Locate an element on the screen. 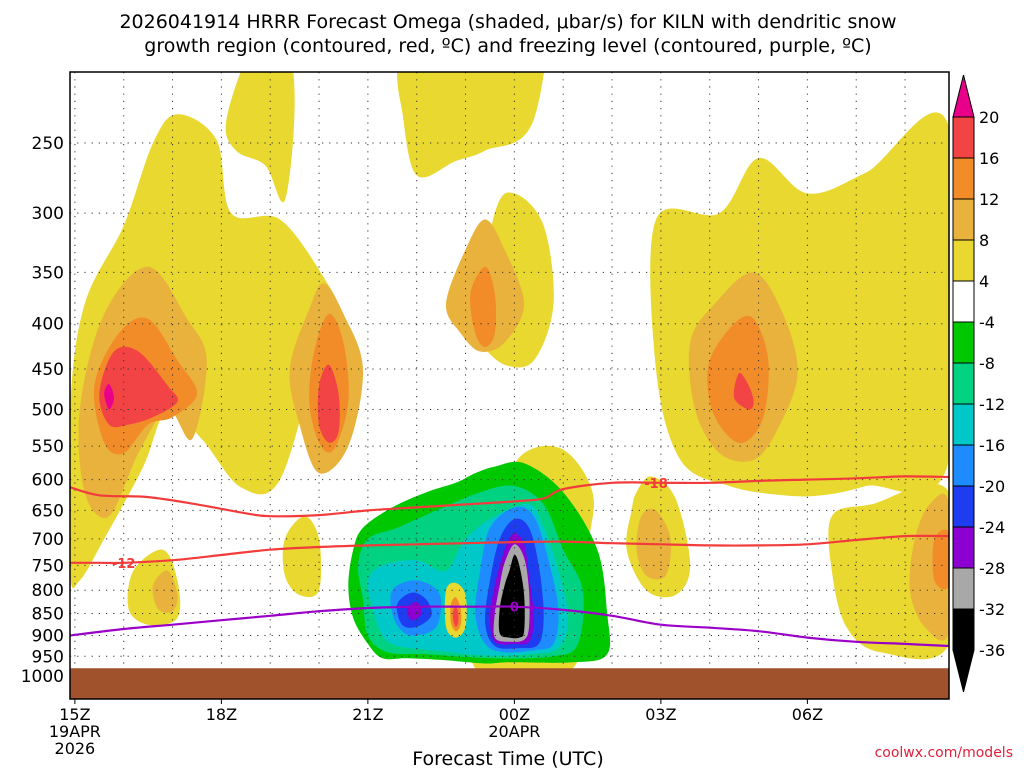  colorbar-label: 4 is located at coordinates (984, 281).